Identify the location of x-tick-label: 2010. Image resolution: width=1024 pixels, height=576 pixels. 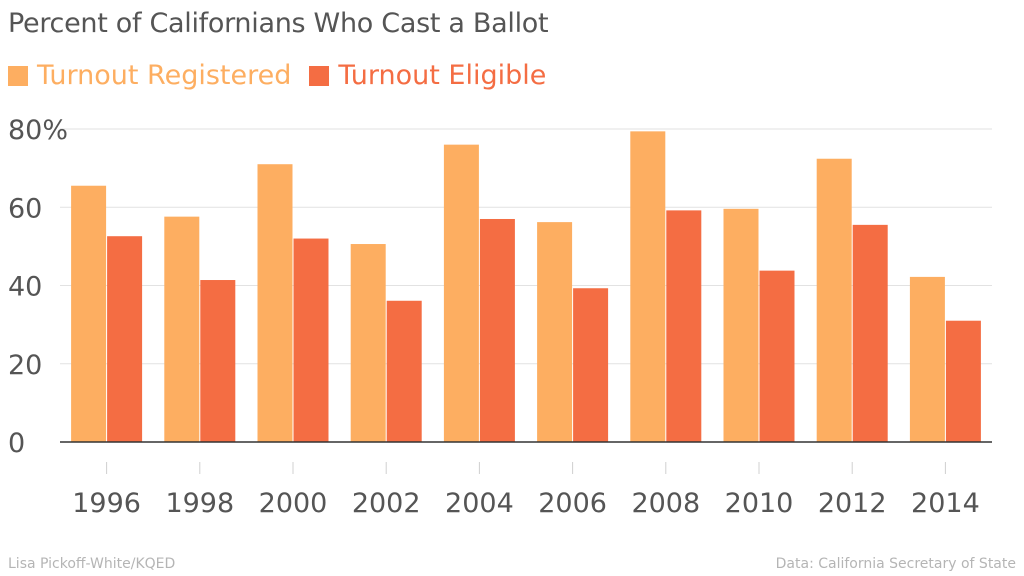
(759, 503).